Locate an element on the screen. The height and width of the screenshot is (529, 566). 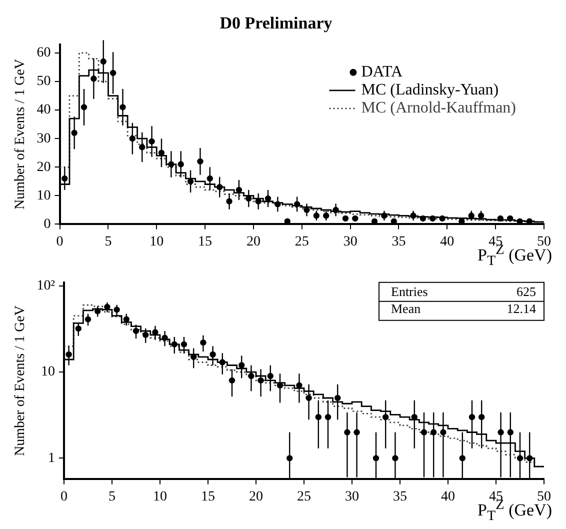
annotation: 625 is located at coordinates (526, 291).